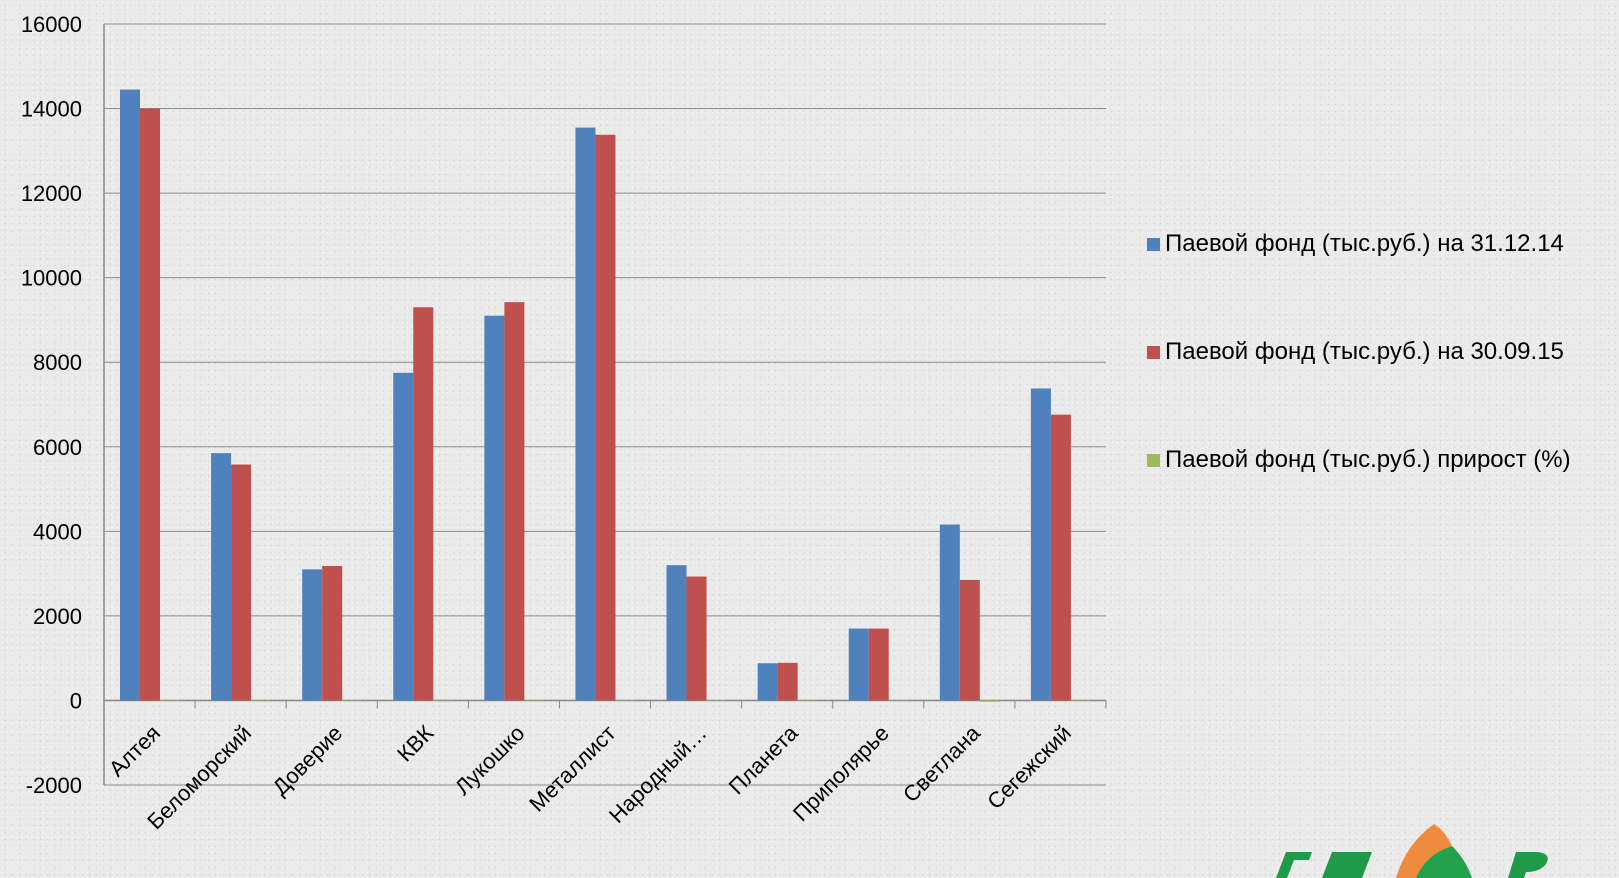 This screenshot has height=878, width=1619. I want to click on y-tick-label-3: 4000, so click(57, 531).